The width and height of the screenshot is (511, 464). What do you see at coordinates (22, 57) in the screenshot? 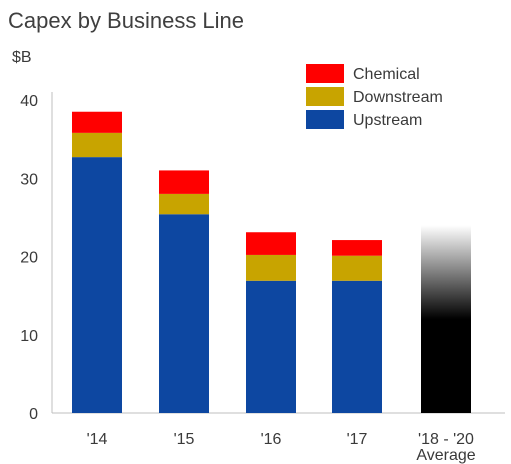
I see `y-axis-label: $B` at bounding box center [22, 57].